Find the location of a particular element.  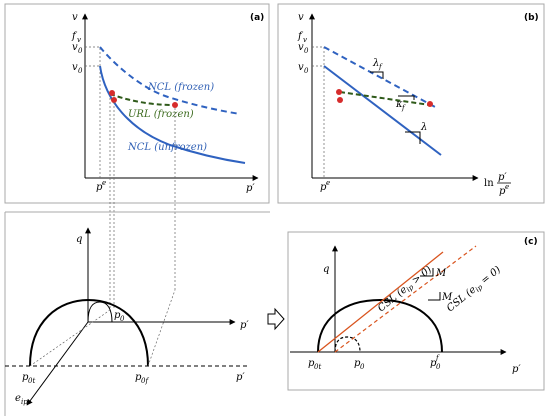

panel-a-x-axis-label: p′ is located at coordinates (250, 188).